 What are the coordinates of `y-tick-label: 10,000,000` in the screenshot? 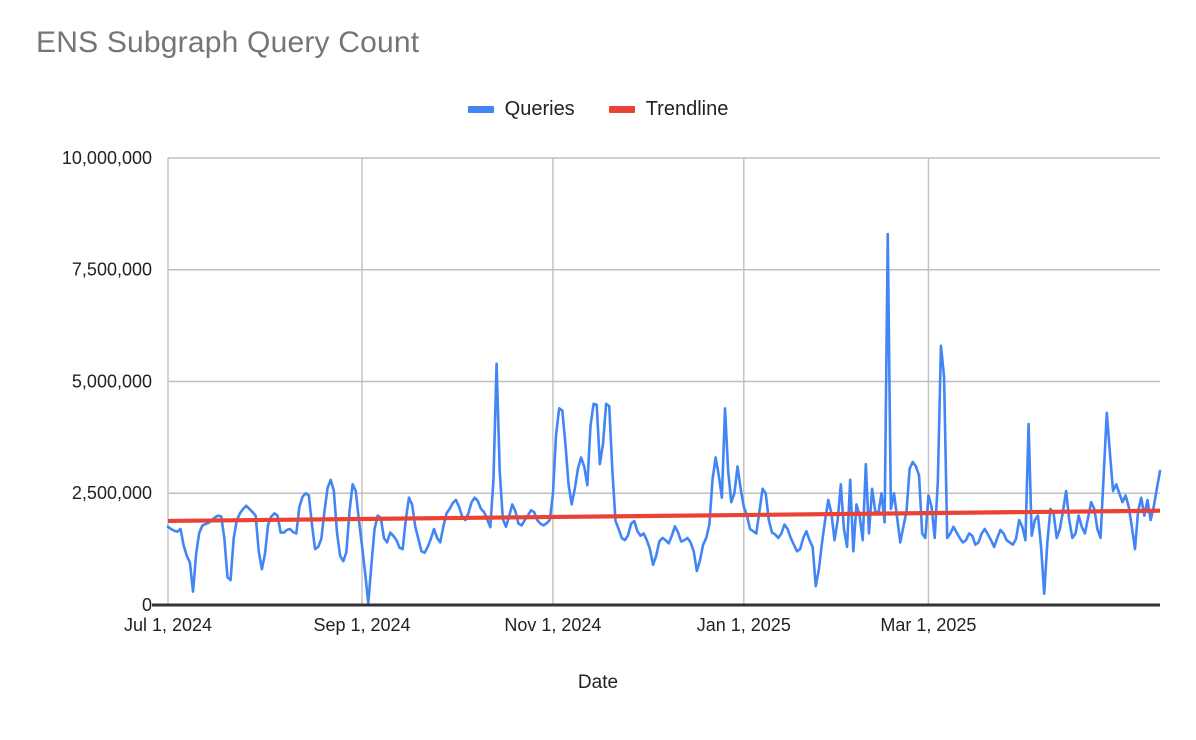 It's located at (107, 158).